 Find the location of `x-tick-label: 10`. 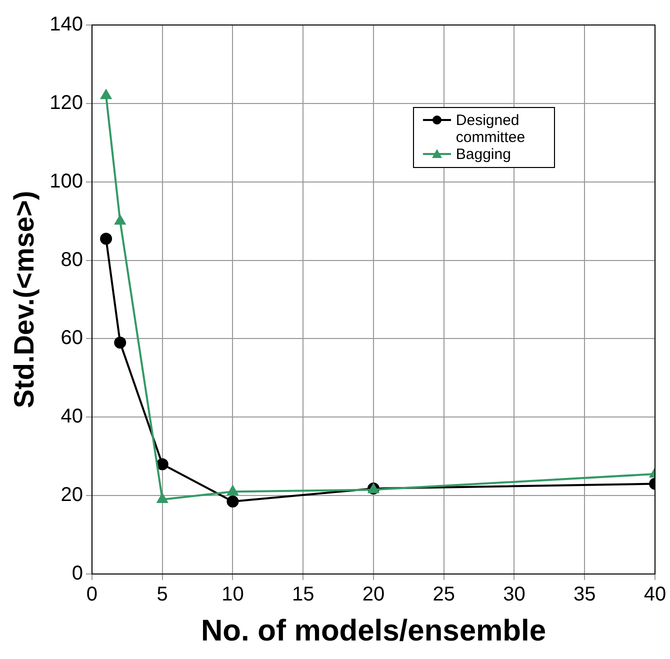

x-tick-label: 10 is located at coordinates (233, 595).